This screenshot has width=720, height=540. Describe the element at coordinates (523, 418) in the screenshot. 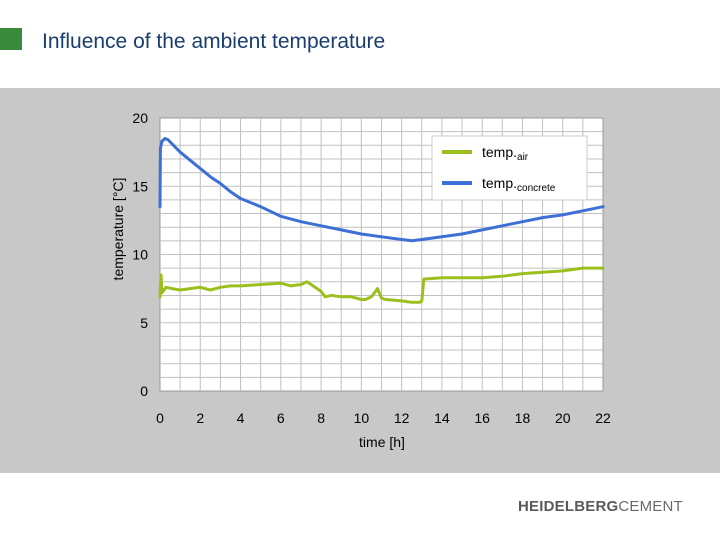

I see `x-tick-label: 18` at that location.